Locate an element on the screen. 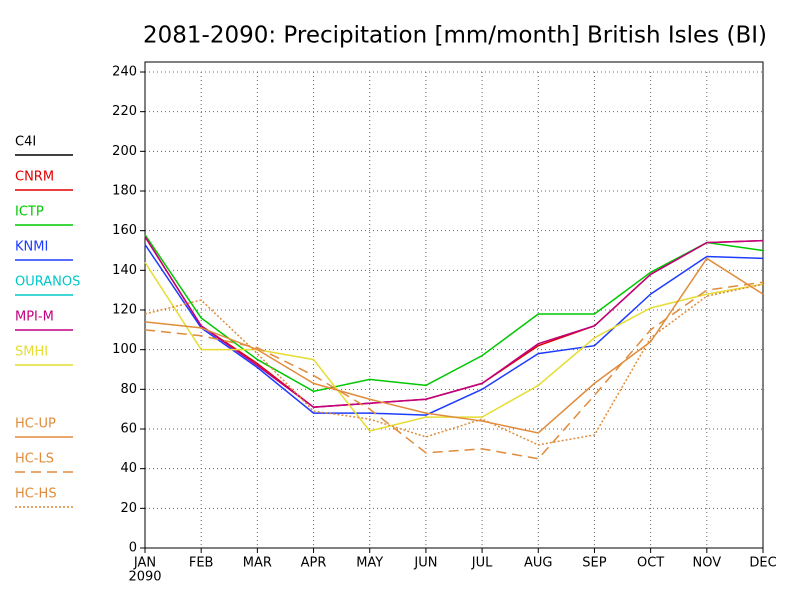 Image resolution: width=800 pixels, height=600 pixels. legend-label: OURANOS is located at coordinates (47, 282).